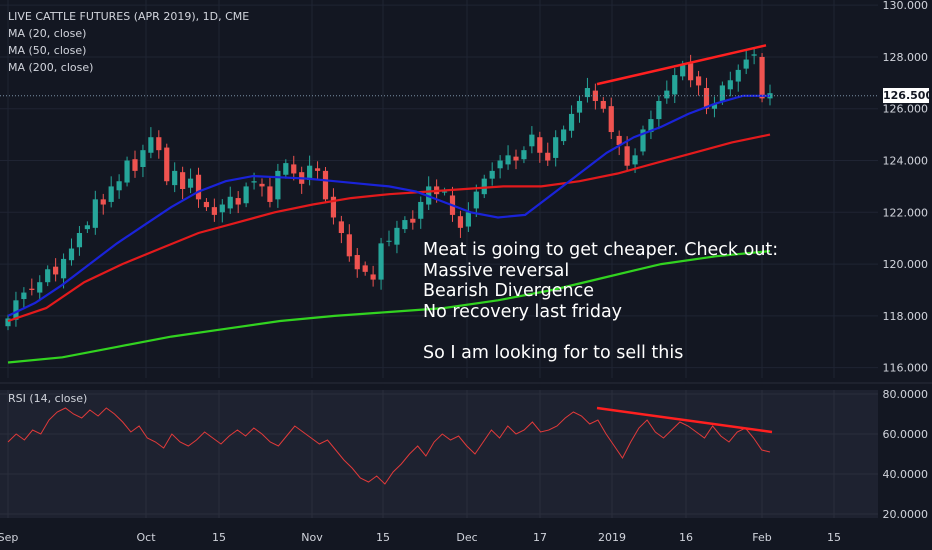  Describe the element at coordinates (906, 394) in the screenshot. I see `rsi-axis-label: 80.0000` at that location.